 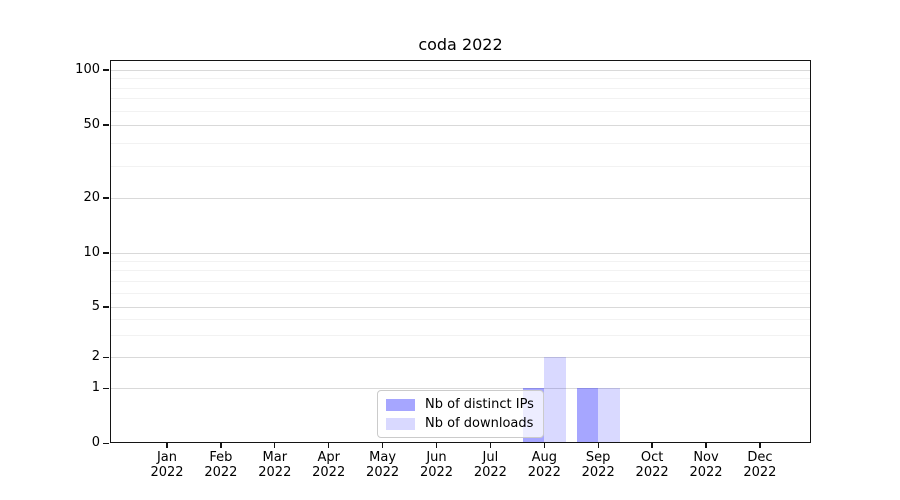 What do you see at coordinates (544, 465) in the screenshot?
I see `x-tick-label: Aug 2022` at bounding box center [544, 465].